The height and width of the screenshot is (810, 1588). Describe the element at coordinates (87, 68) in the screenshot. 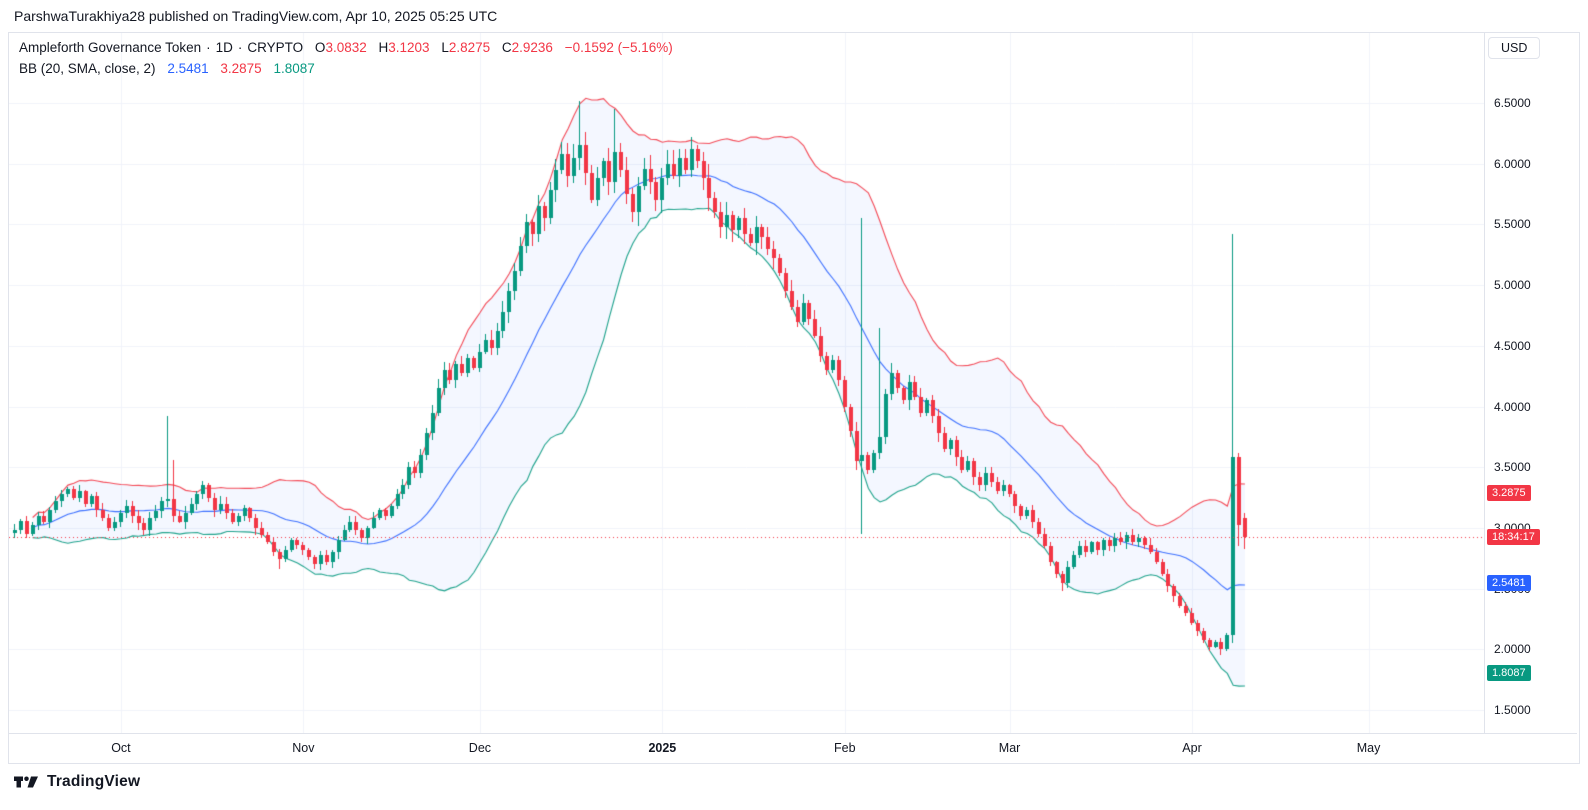

I see `indicator-name: BB (20, SMA, close, 2)` at that location.